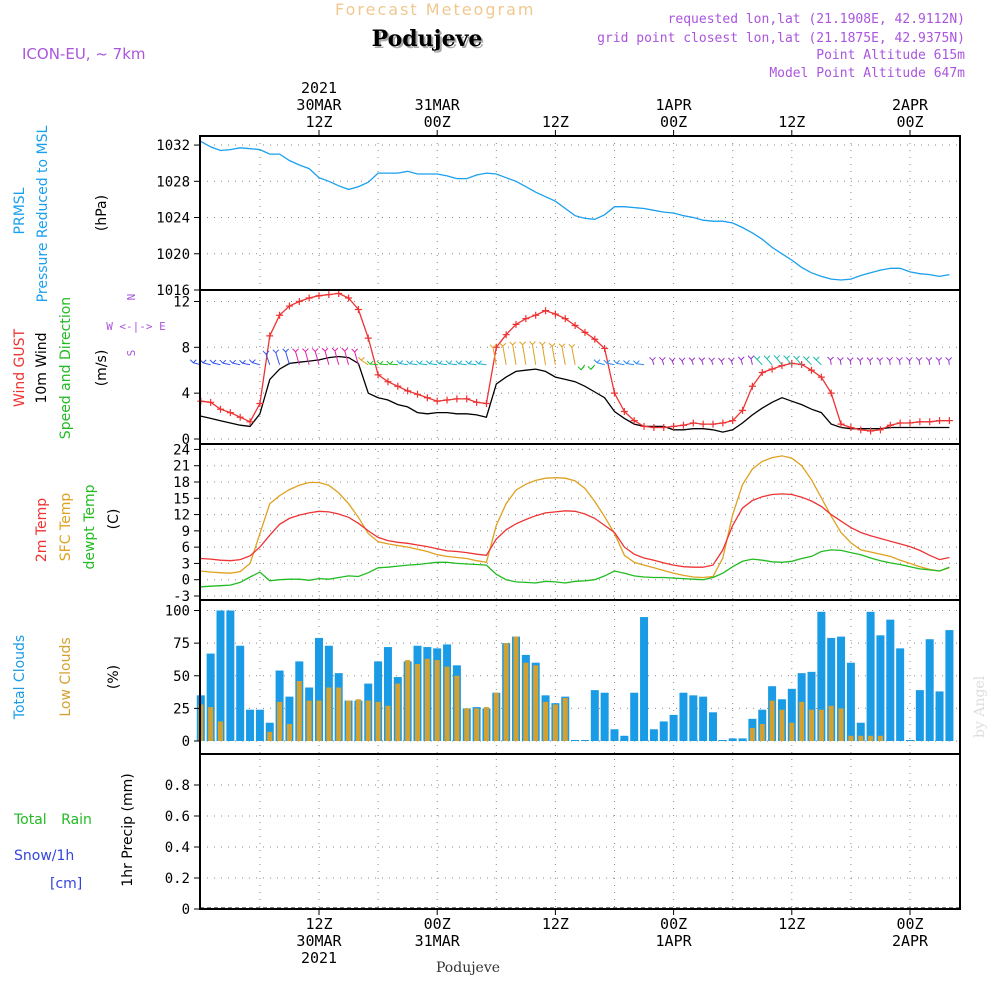  I want to click on snow-unit-label: [cm], so click(66, 884).